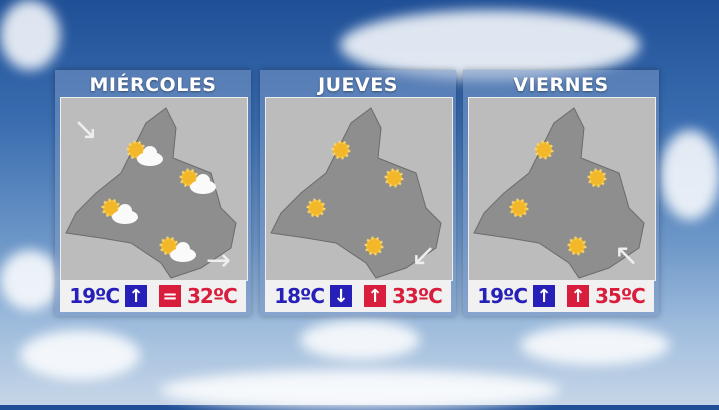 This screenshot has width=719, height=410. Describe the element at coordinates (341, 296) in the screenshot. I see `min-trend-icon: ↓` at that location.